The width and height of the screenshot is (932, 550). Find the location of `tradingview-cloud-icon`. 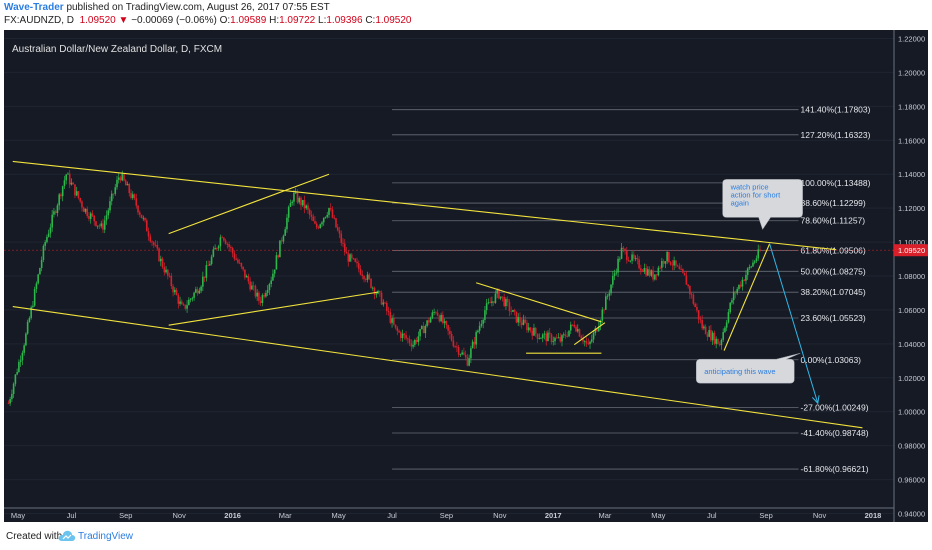

tradingview-cloud-icon is located at coordinates (67, 536).